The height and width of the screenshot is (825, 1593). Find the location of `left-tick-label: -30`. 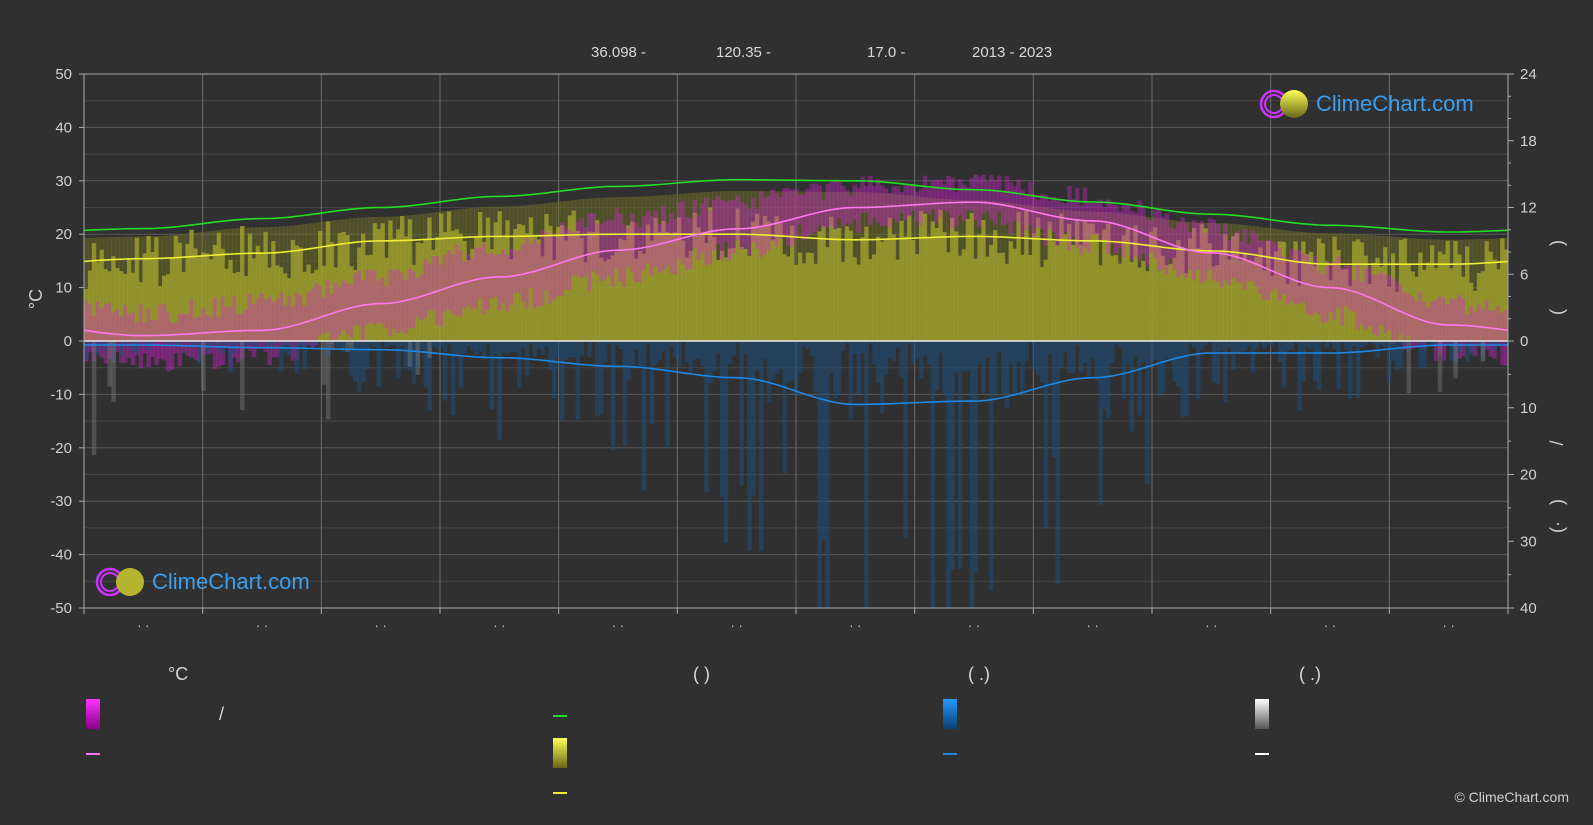

left-tick-label: -30 is located at coordinates (61, 501).